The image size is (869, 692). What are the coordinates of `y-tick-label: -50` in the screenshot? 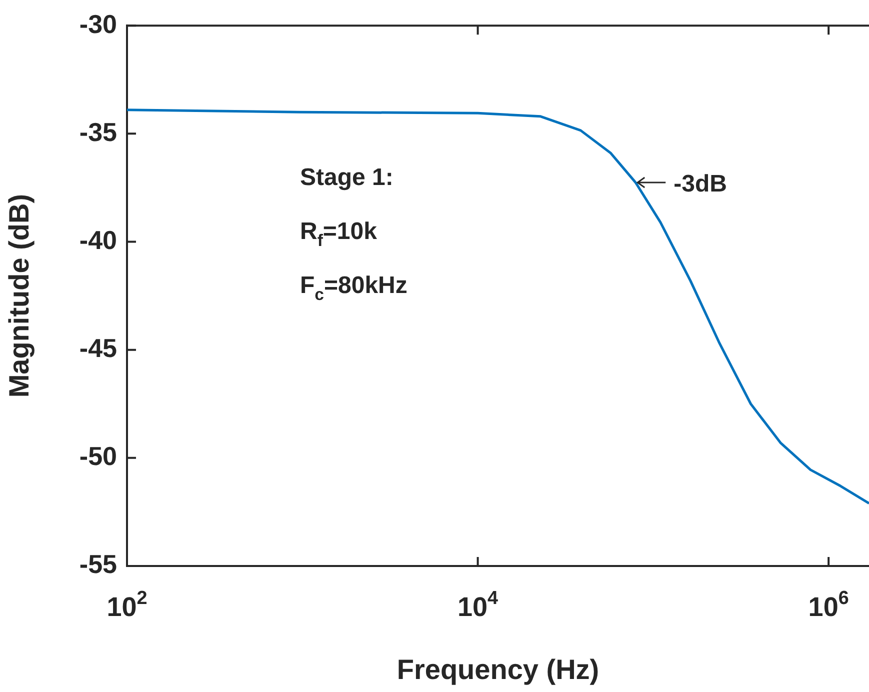 It's located at (98, 456).